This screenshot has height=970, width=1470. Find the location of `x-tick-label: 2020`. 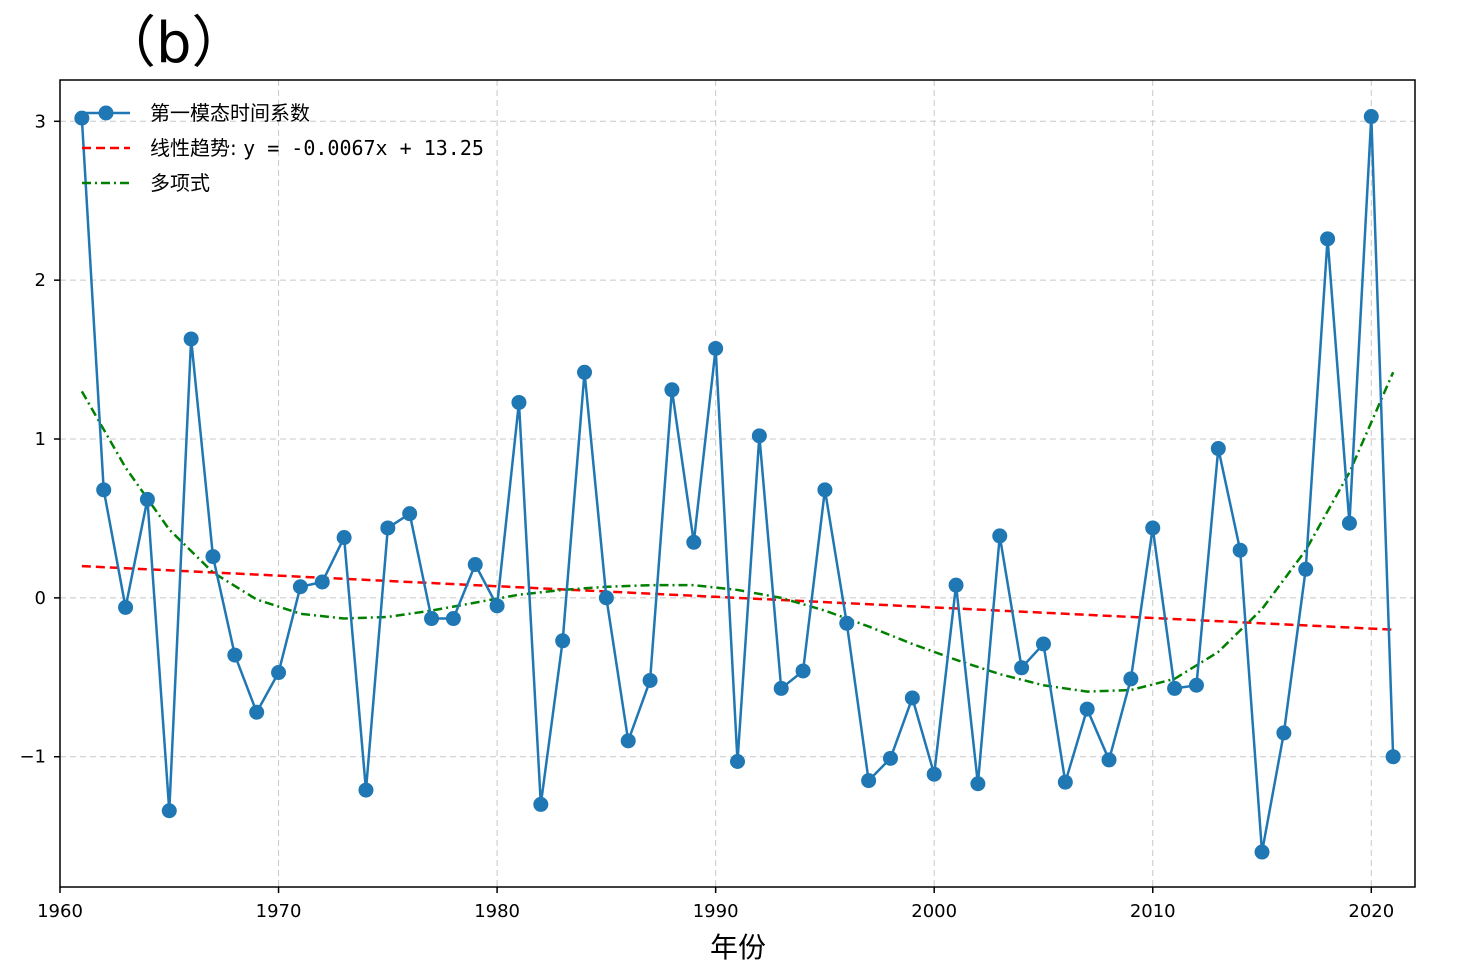

x-tick-label: 2020 is located at coordinates (1371, 911).